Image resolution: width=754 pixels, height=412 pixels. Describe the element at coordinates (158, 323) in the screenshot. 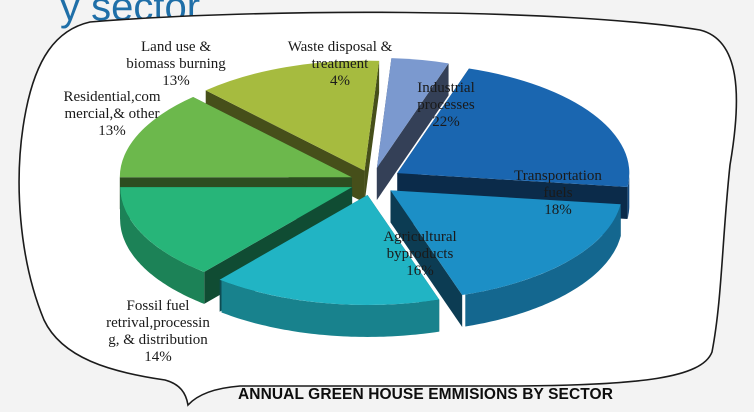

I see `slice-category-line: retrival,processin` at that location.